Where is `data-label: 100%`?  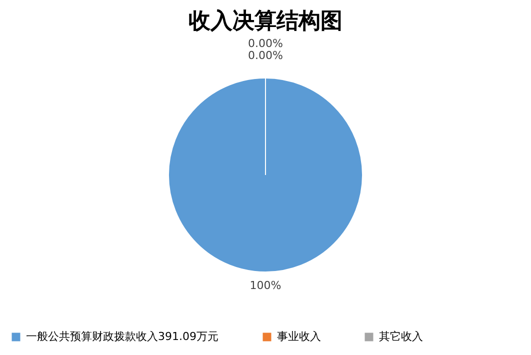
data-label: 100% is located at coordinates (266, 285).